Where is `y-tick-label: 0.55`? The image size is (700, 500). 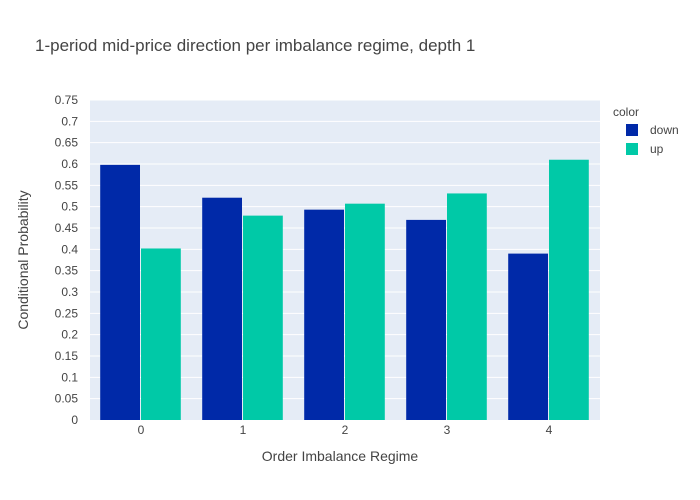 y-tick-label: 0.55 is located at coordinates (67, 185).